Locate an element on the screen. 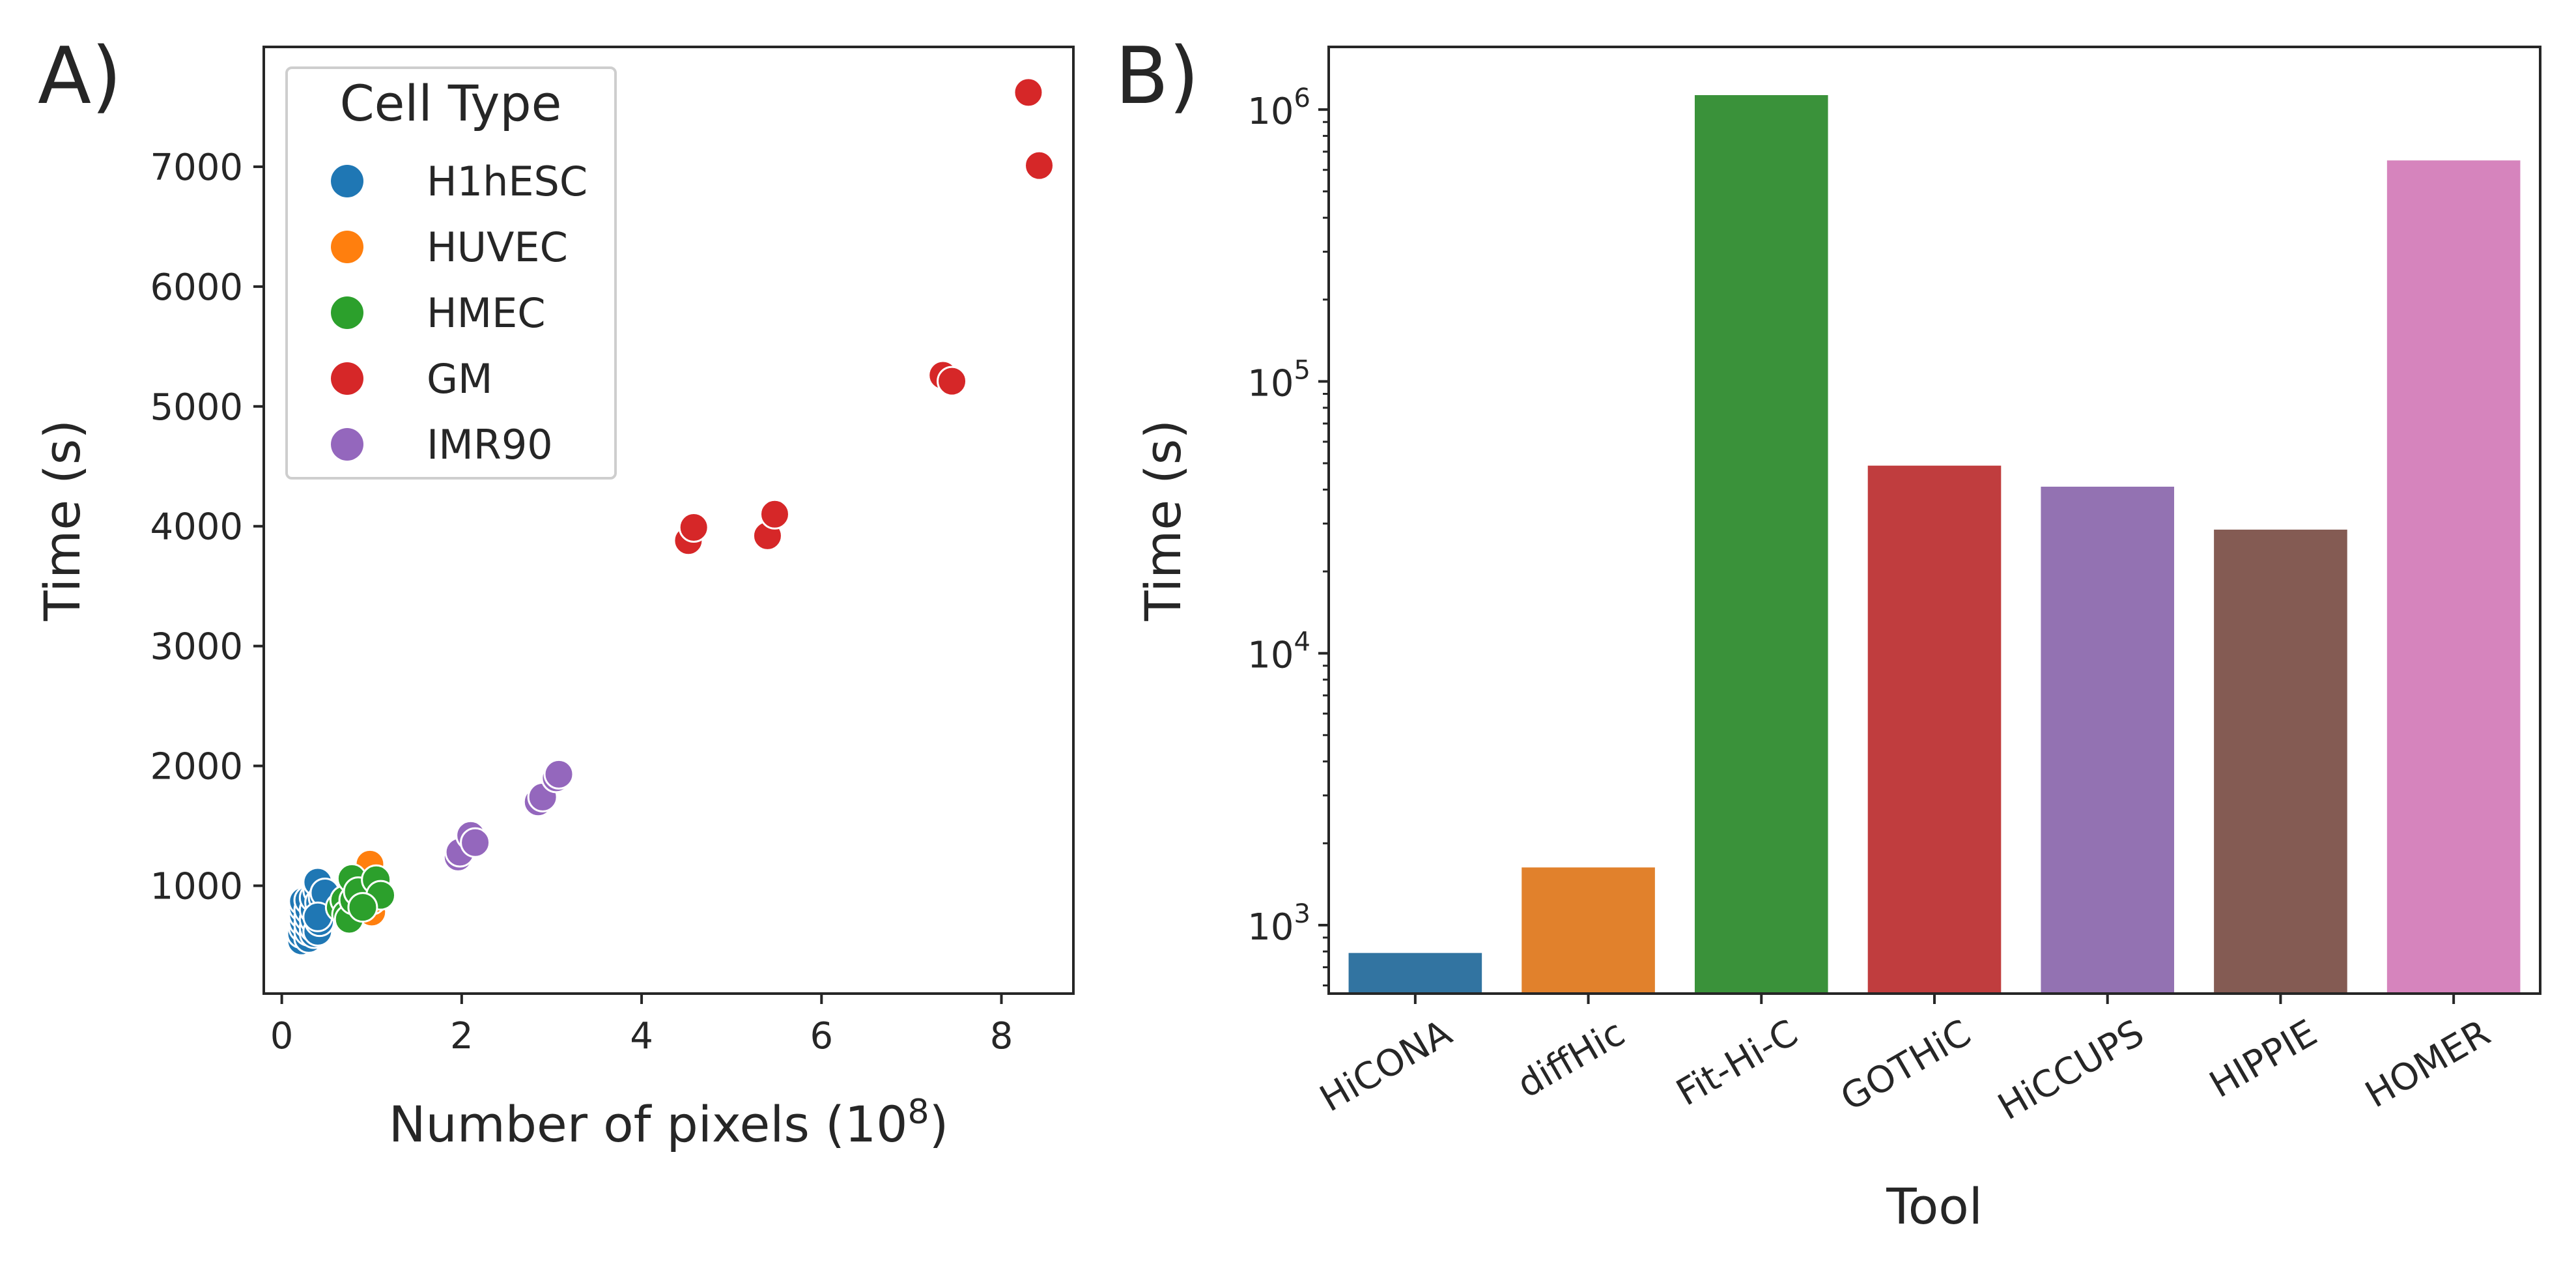  x-tick-label: HOMER is located at coordinates (2427, 1064).